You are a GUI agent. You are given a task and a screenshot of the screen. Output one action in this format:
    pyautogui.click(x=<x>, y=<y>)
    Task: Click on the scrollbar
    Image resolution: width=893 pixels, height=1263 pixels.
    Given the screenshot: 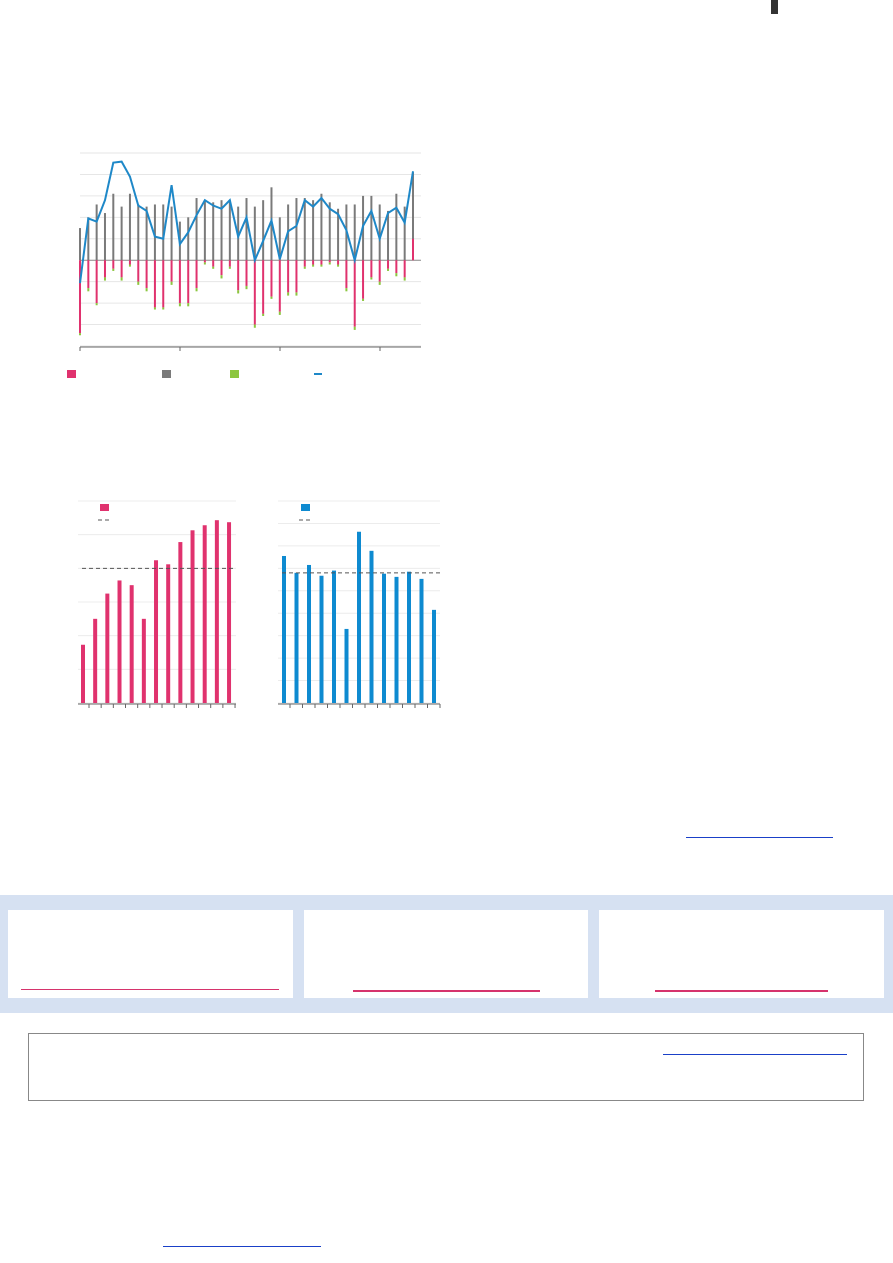 What is the action you would take?
    pyautogui.click(x=774, y=7)
    